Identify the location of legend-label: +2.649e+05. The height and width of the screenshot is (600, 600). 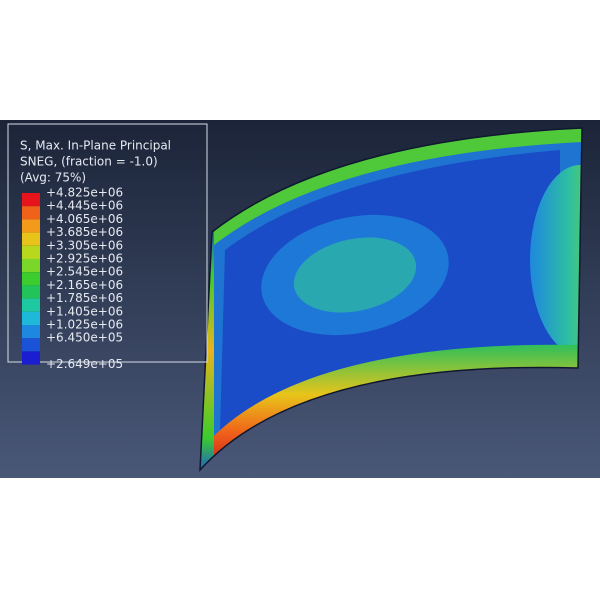
(84, 364).